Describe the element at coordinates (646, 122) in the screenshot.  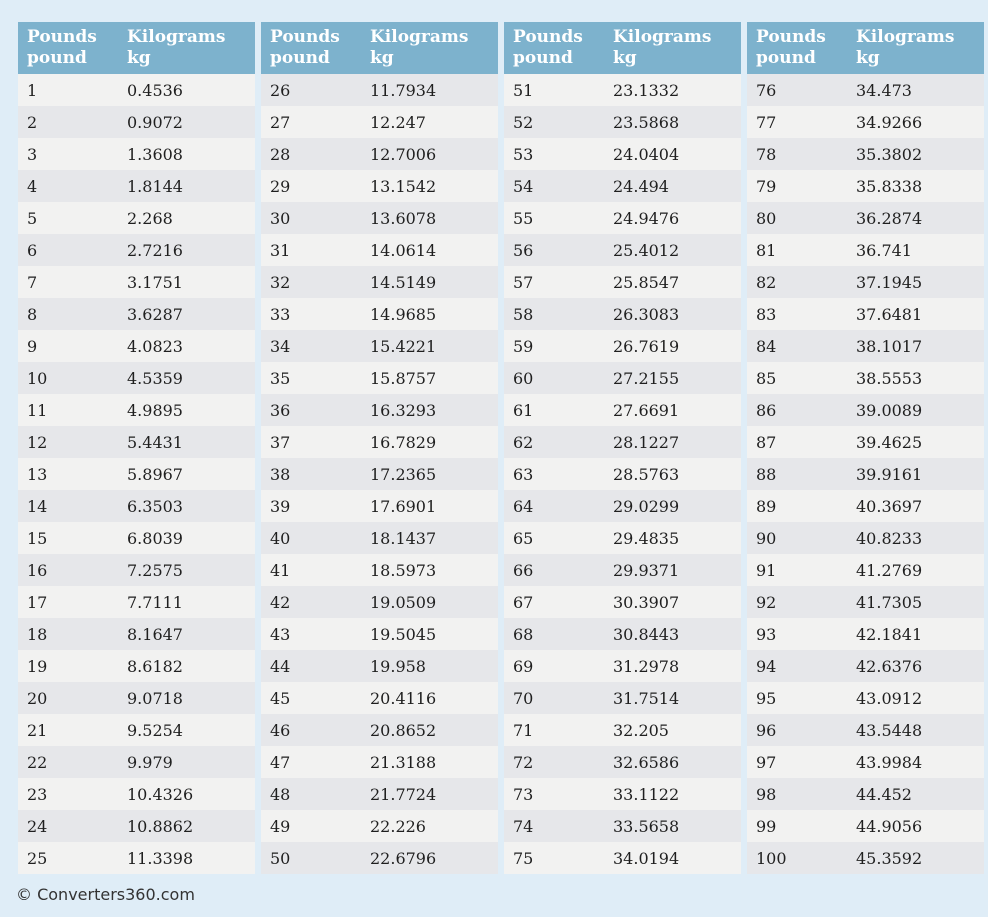
I see `kilograms-value: 23.5868` at that location.